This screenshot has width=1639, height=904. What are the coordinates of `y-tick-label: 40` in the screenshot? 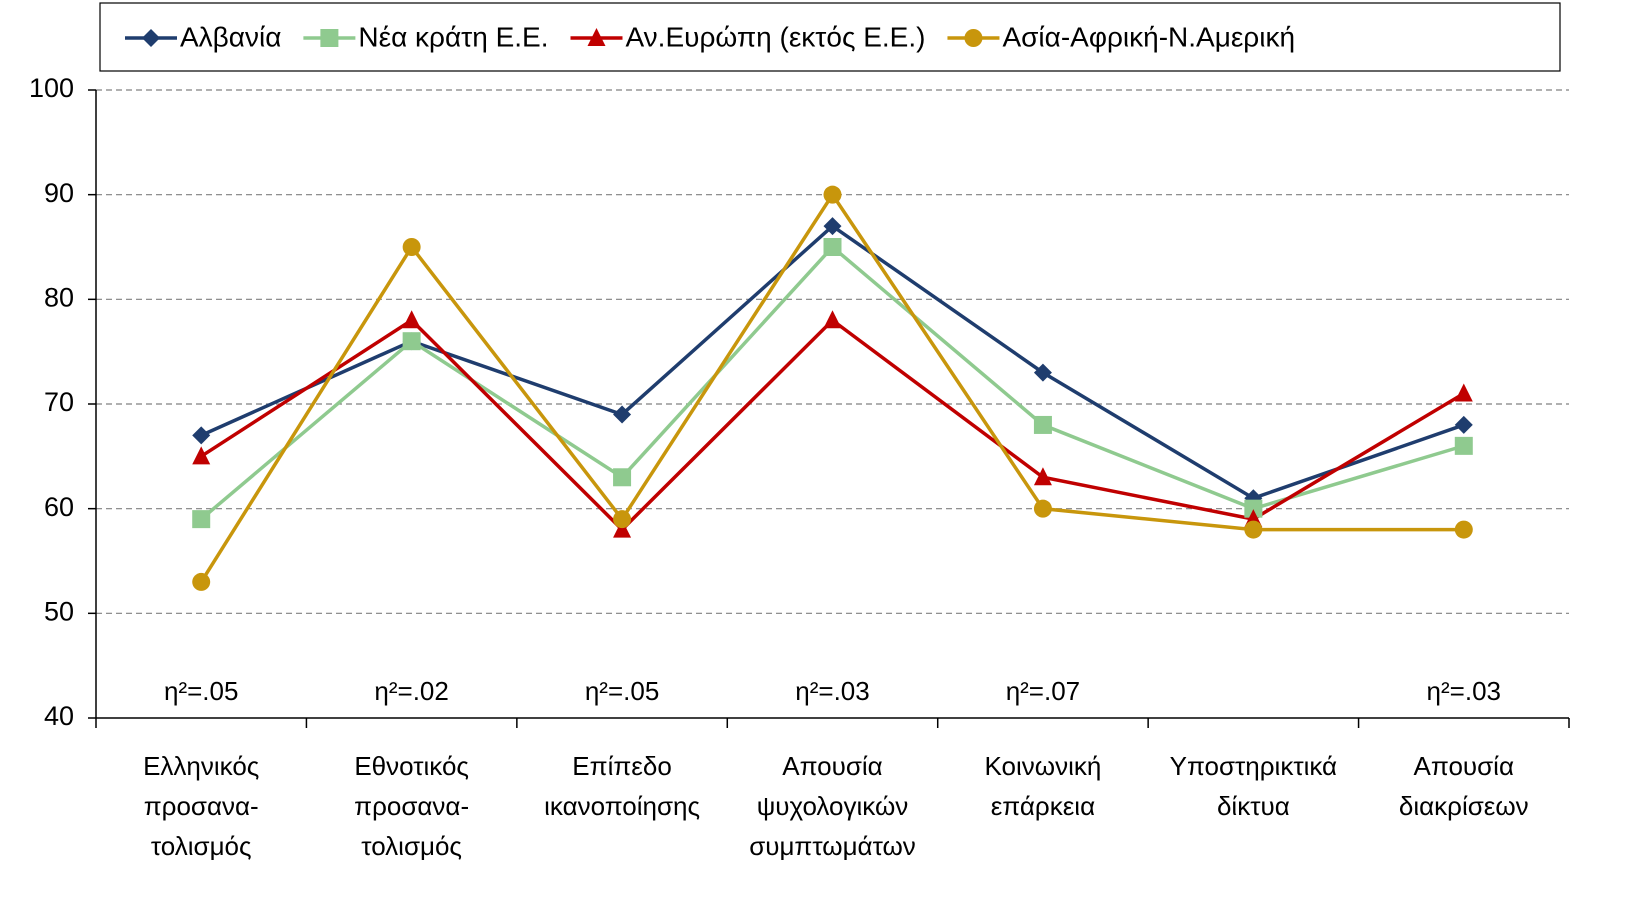 It's located at (59, 716).